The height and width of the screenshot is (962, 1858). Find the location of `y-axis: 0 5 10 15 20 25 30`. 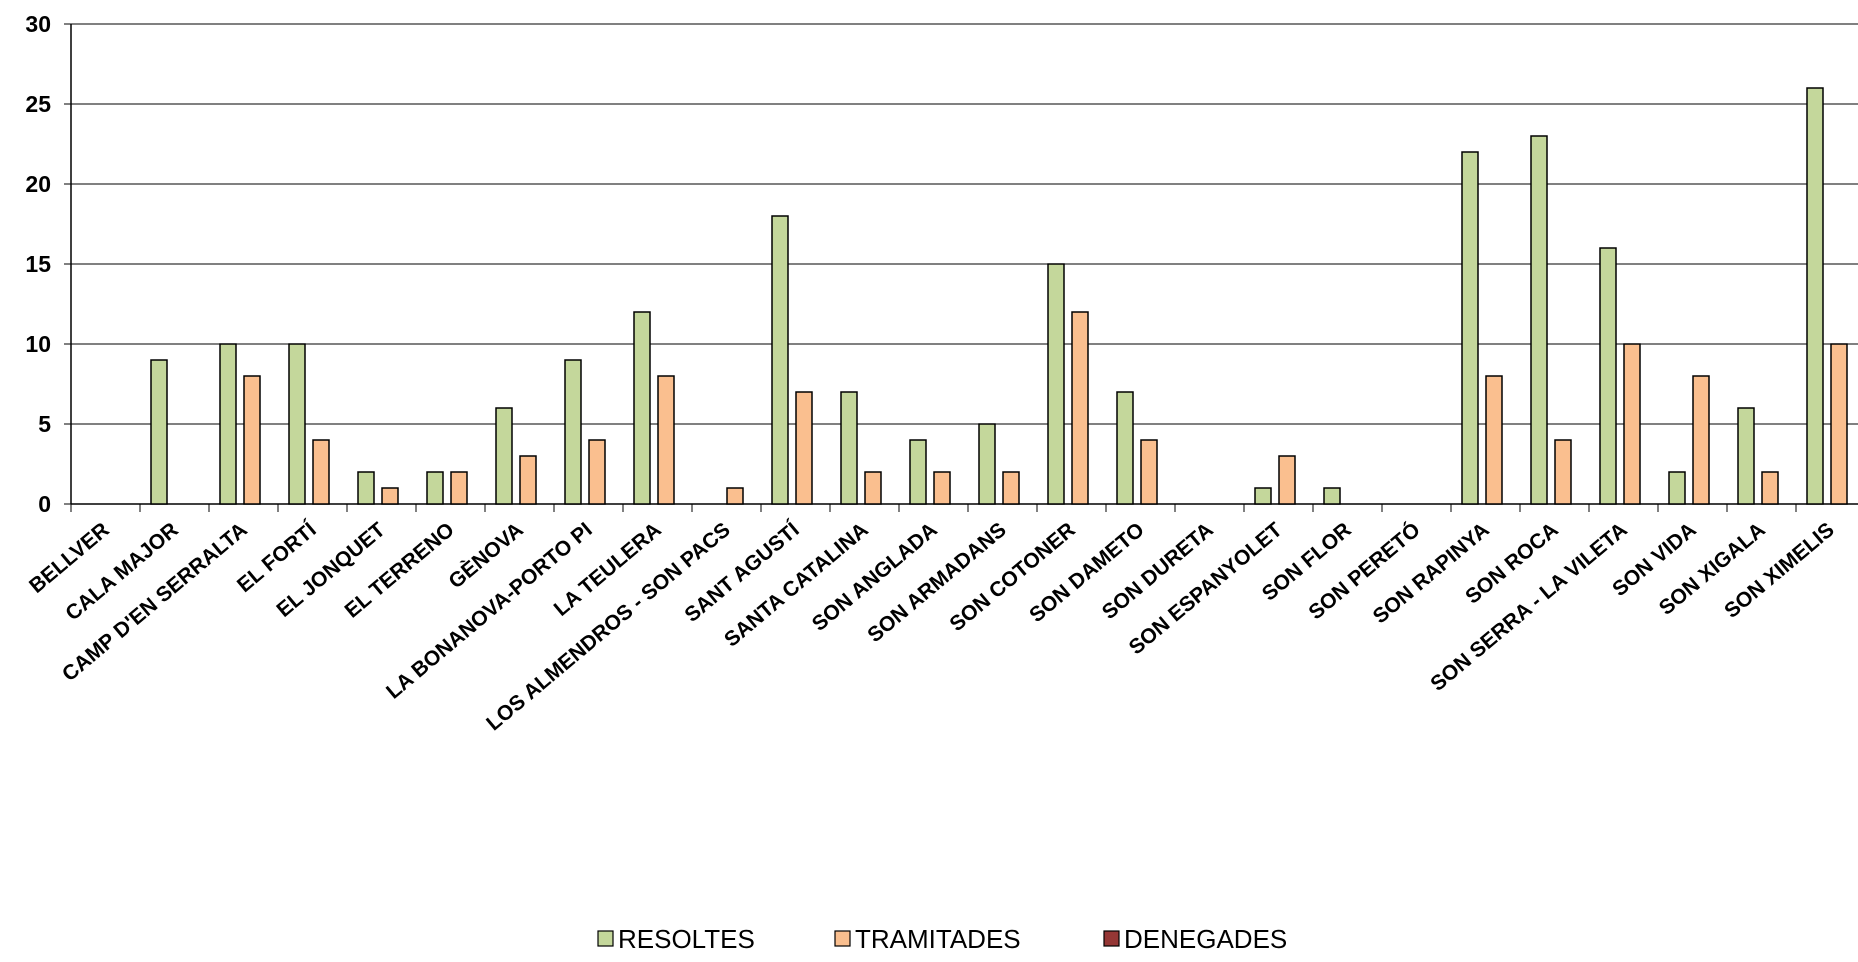

y-axis: 0 5 10 15 20 25 30 is located at coordinates (48, 264).